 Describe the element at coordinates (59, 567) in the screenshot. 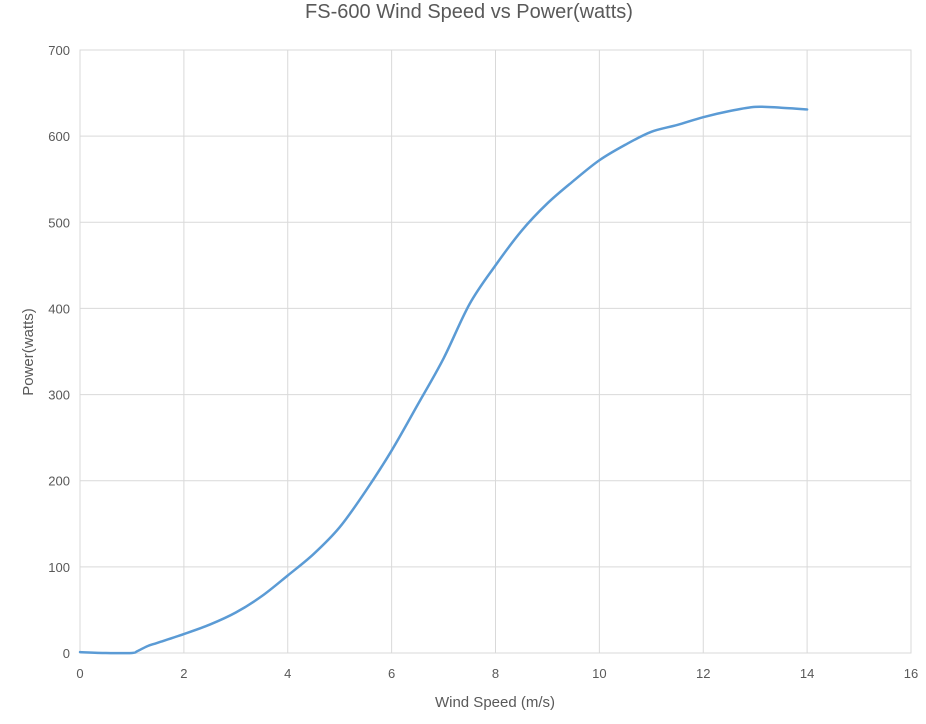

I see `y-tick-label: 100` at that location.